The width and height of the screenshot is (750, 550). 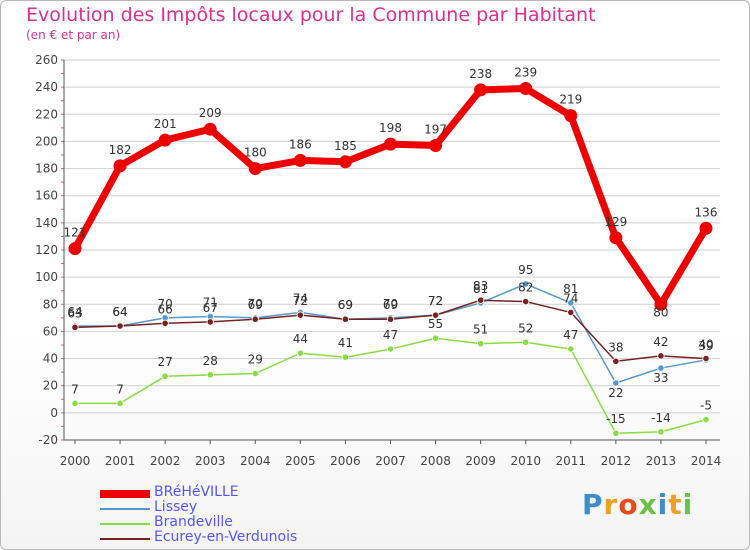 What do you see at coordinates (435, 324) in the screenshot?
I see `data-label: 55` at bounding box center [435, 324].